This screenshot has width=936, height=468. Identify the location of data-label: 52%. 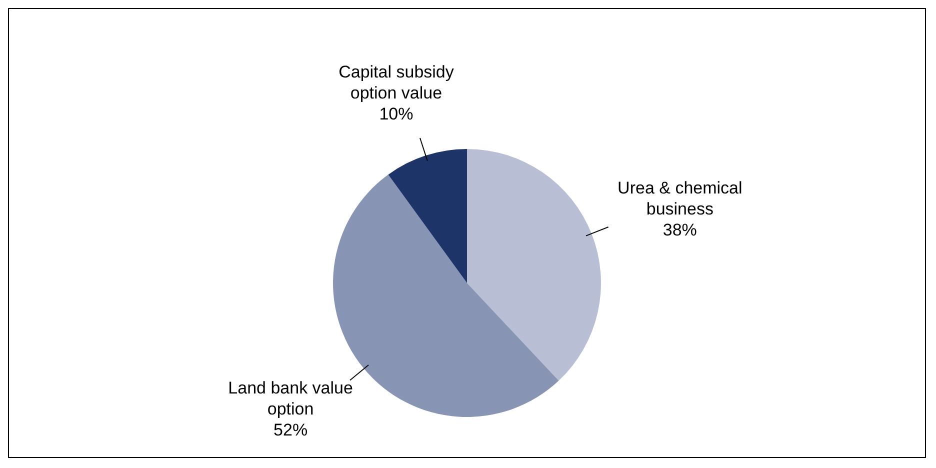
(291, 430).